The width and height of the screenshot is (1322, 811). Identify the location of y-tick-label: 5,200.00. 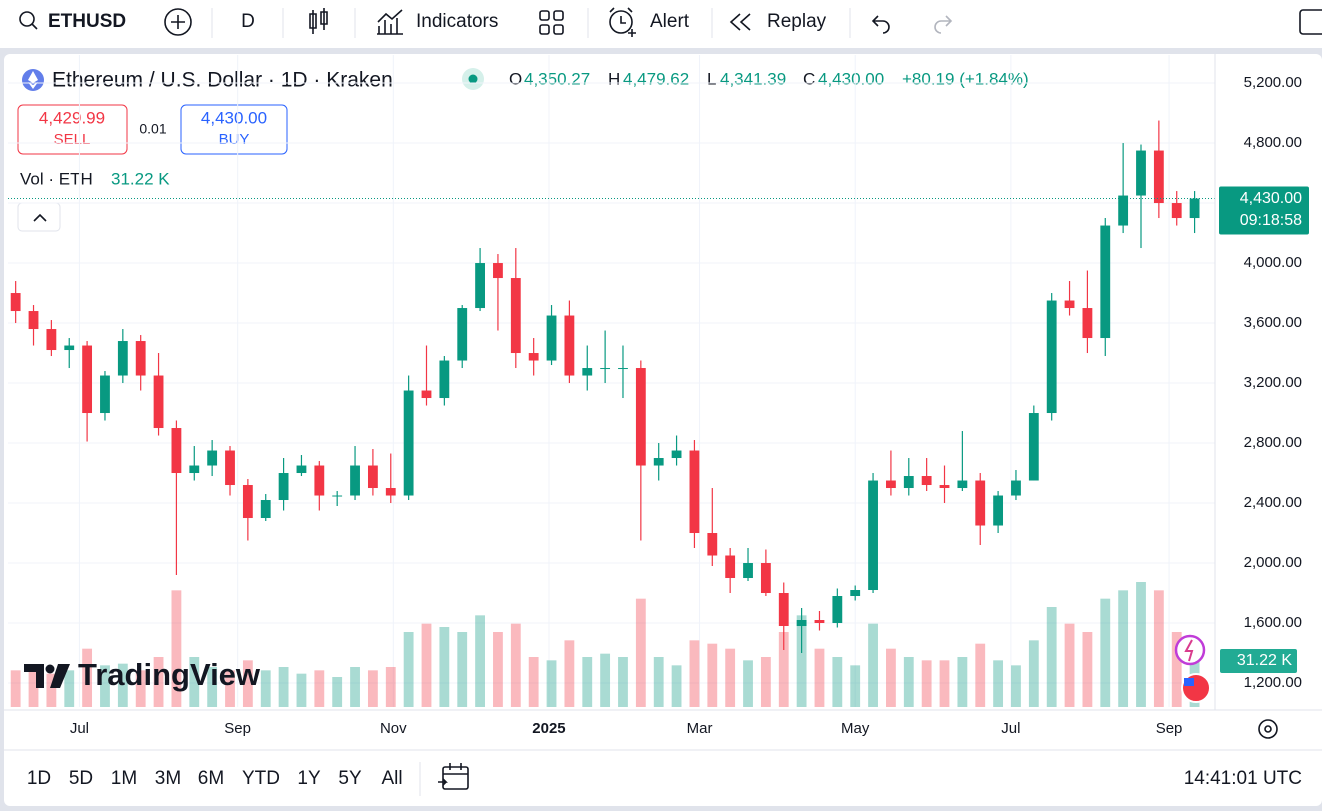
(1273, 82).